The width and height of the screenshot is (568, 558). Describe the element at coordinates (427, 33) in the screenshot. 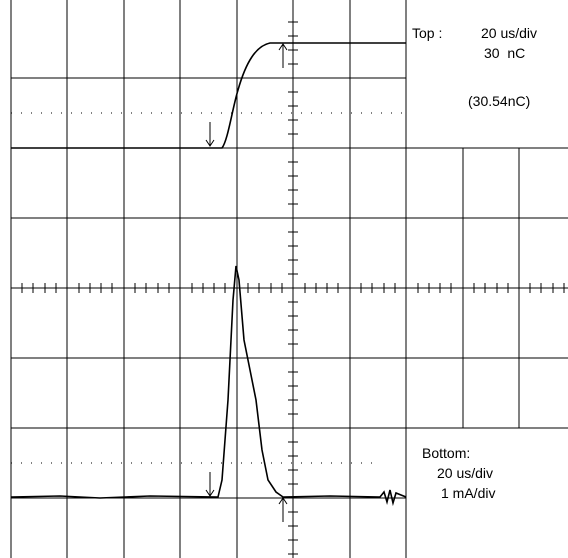

I see `top-label: Top :` at that location.